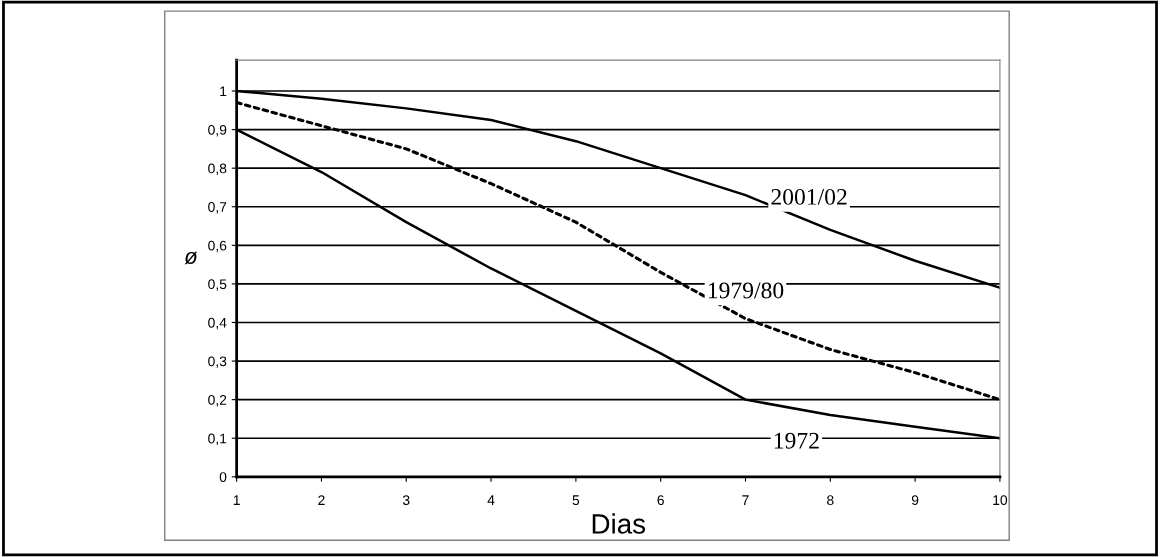  I want to click on x-tick-label: 3, so click(406, 500).